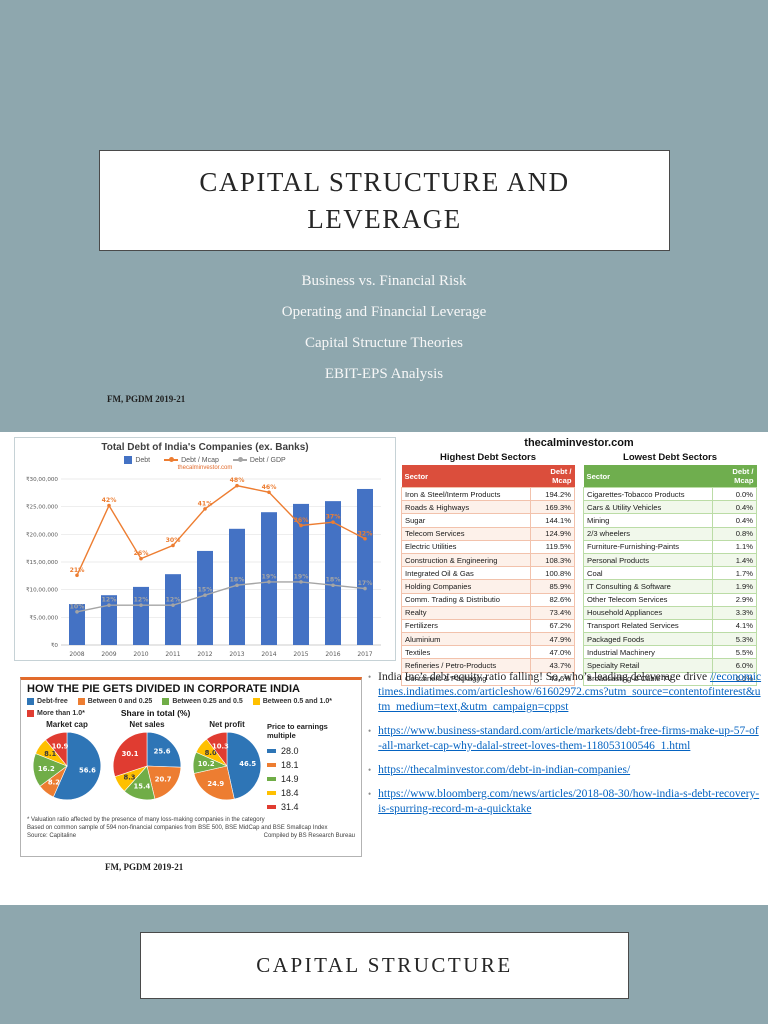 The image size is (768, 1024). Describe the element at coordinates (734, 586) in the screenshot. I see `debt-mcap-cell: 1.9%` at that location.